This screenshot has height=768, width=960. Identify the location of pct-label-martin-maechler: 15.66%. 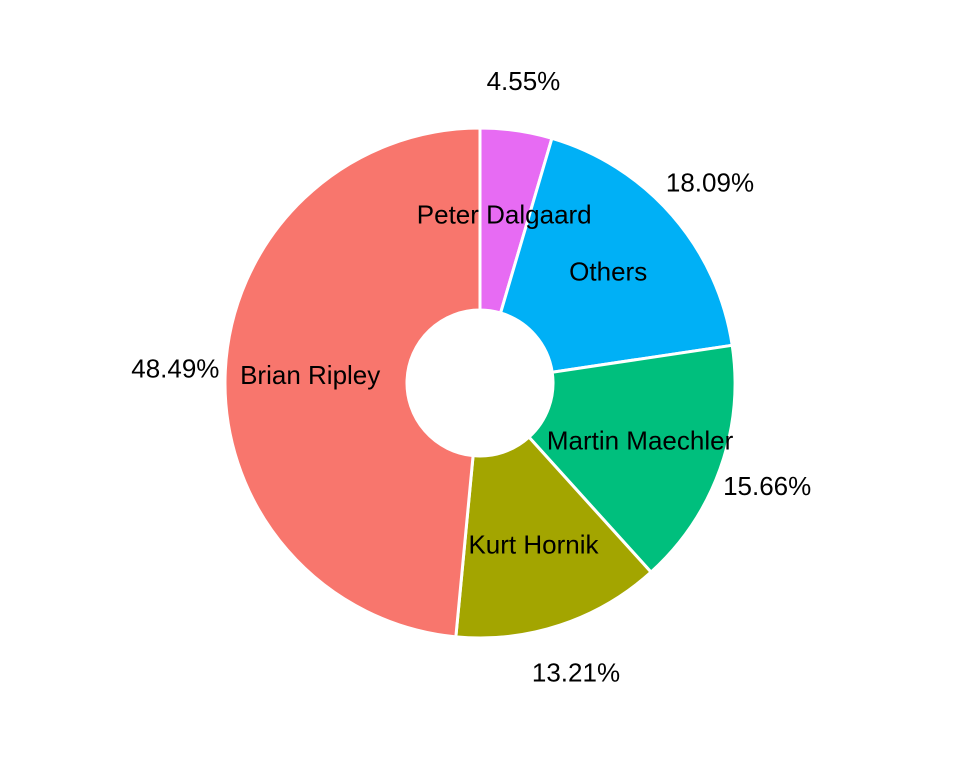
(767, 486).